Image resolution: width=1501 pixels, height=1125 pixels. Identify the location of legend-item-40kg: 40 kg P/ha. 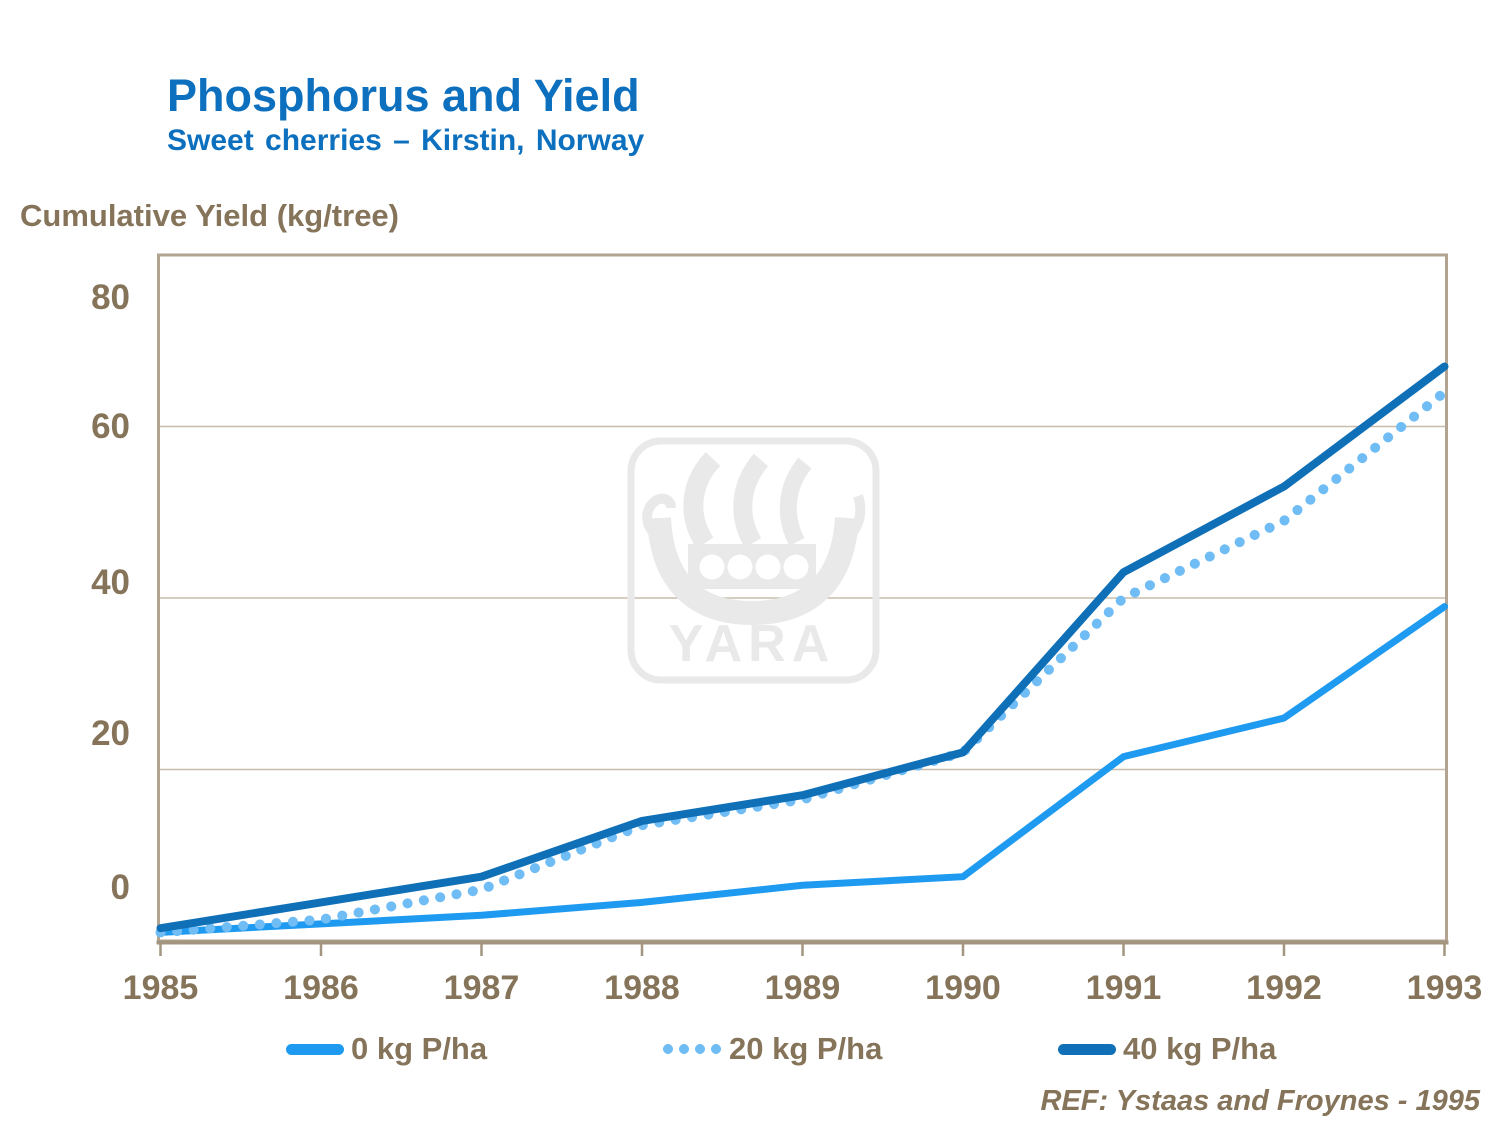
(1167, 1049).